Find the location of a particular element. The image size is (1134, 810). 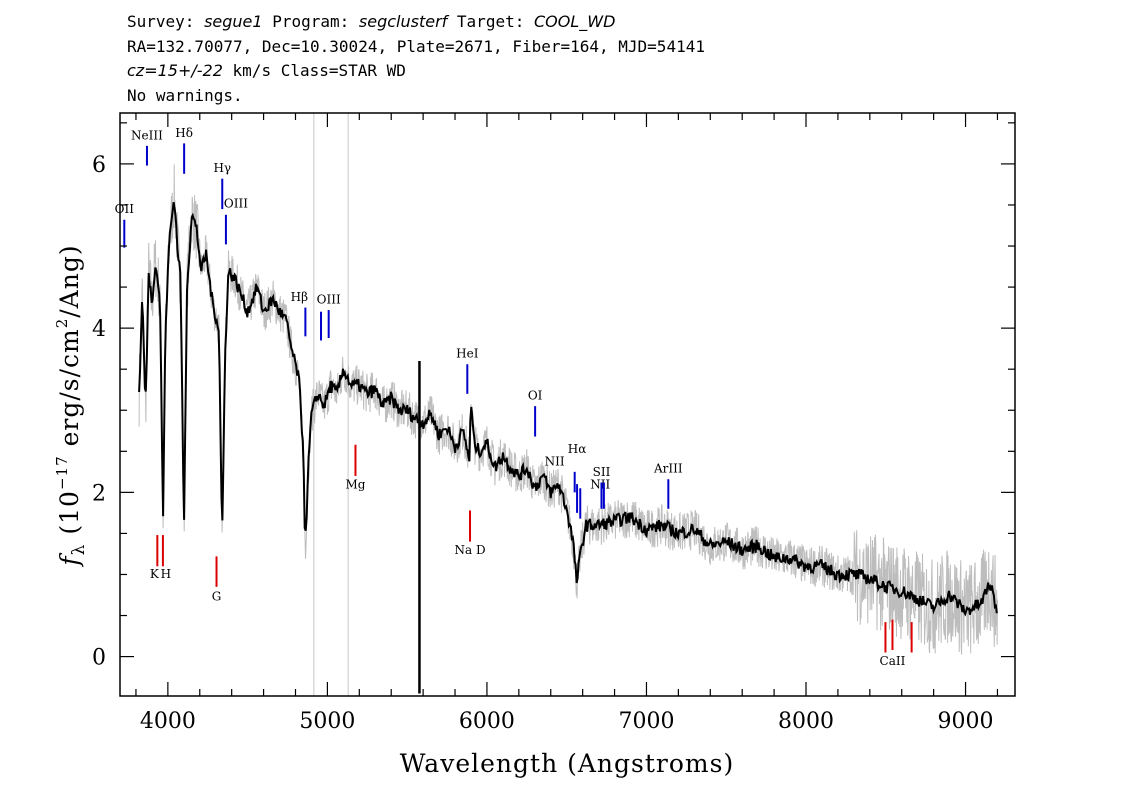

x-tick-label: 6000 is located at coordinates (487, 721).